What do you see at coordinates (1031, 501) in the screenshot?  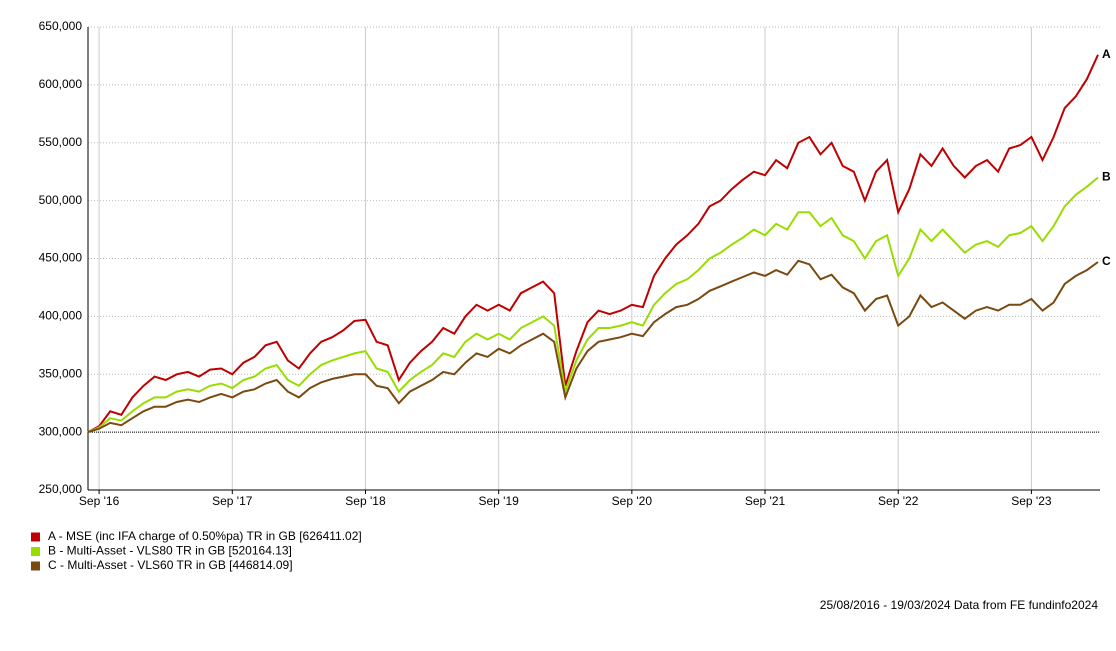 I see `x-tick-label: Sep '23` at bounding box center [1031, 501].